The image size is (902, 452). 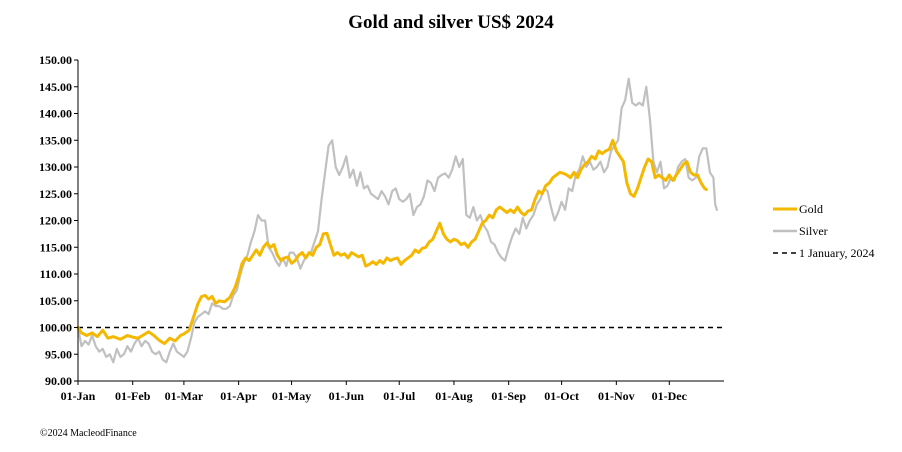 I want to click on y-tick-label: 110.00, so click(x=56, y=274).